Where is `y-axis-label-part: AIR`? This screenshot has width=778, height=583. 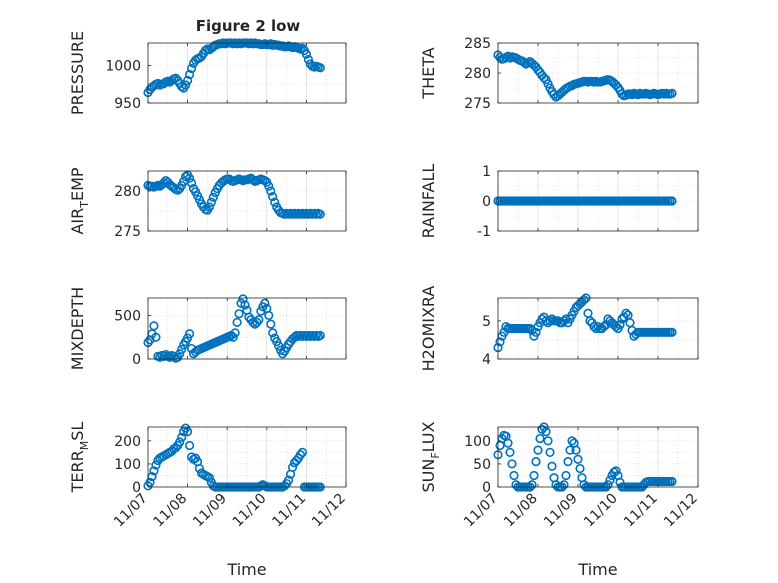 y-axis-label-part: AIR is located at coordinates (77, 221).